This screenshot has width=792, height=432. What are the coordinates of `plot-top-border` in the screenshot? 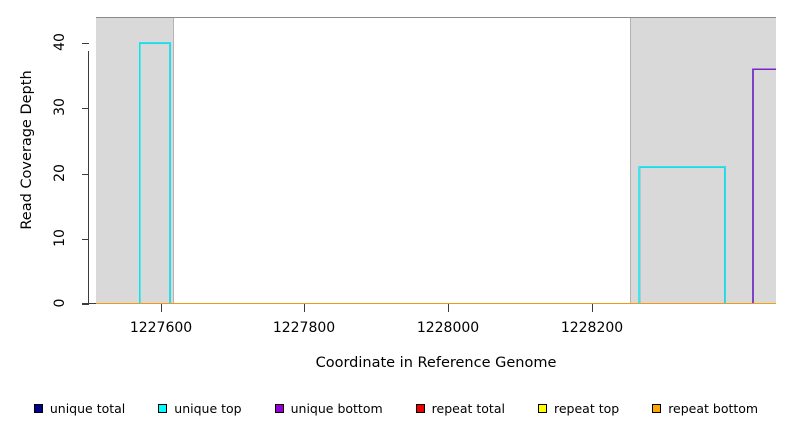 It's located at (436, 17).